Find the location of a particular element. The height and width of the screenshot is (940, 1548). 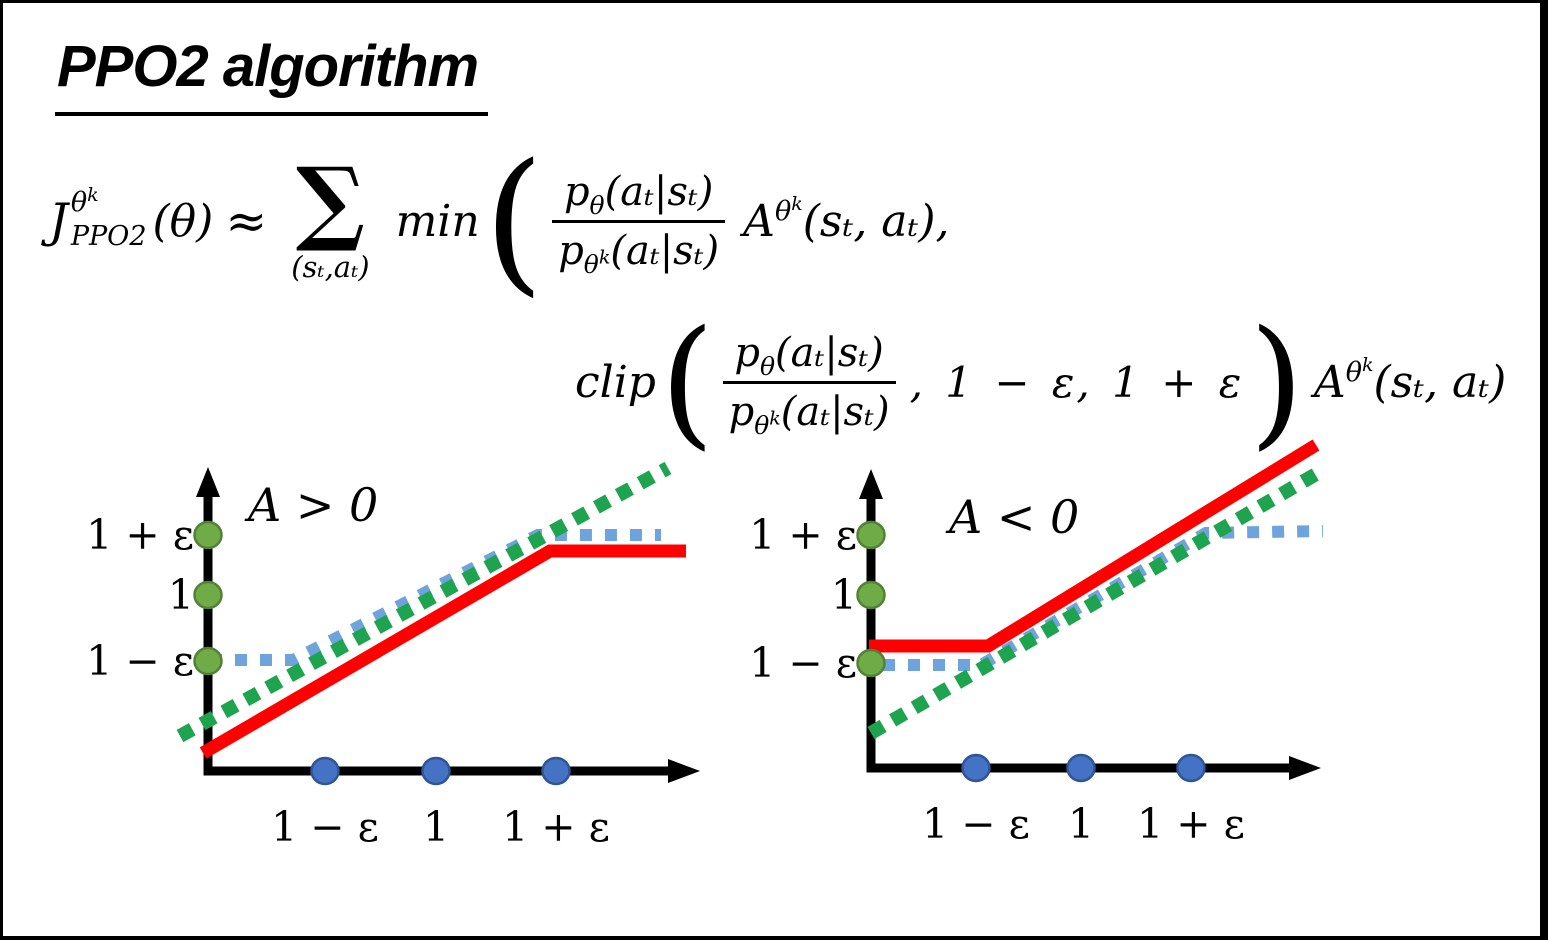

objective-max-line is located at coordinates (1094, 546).